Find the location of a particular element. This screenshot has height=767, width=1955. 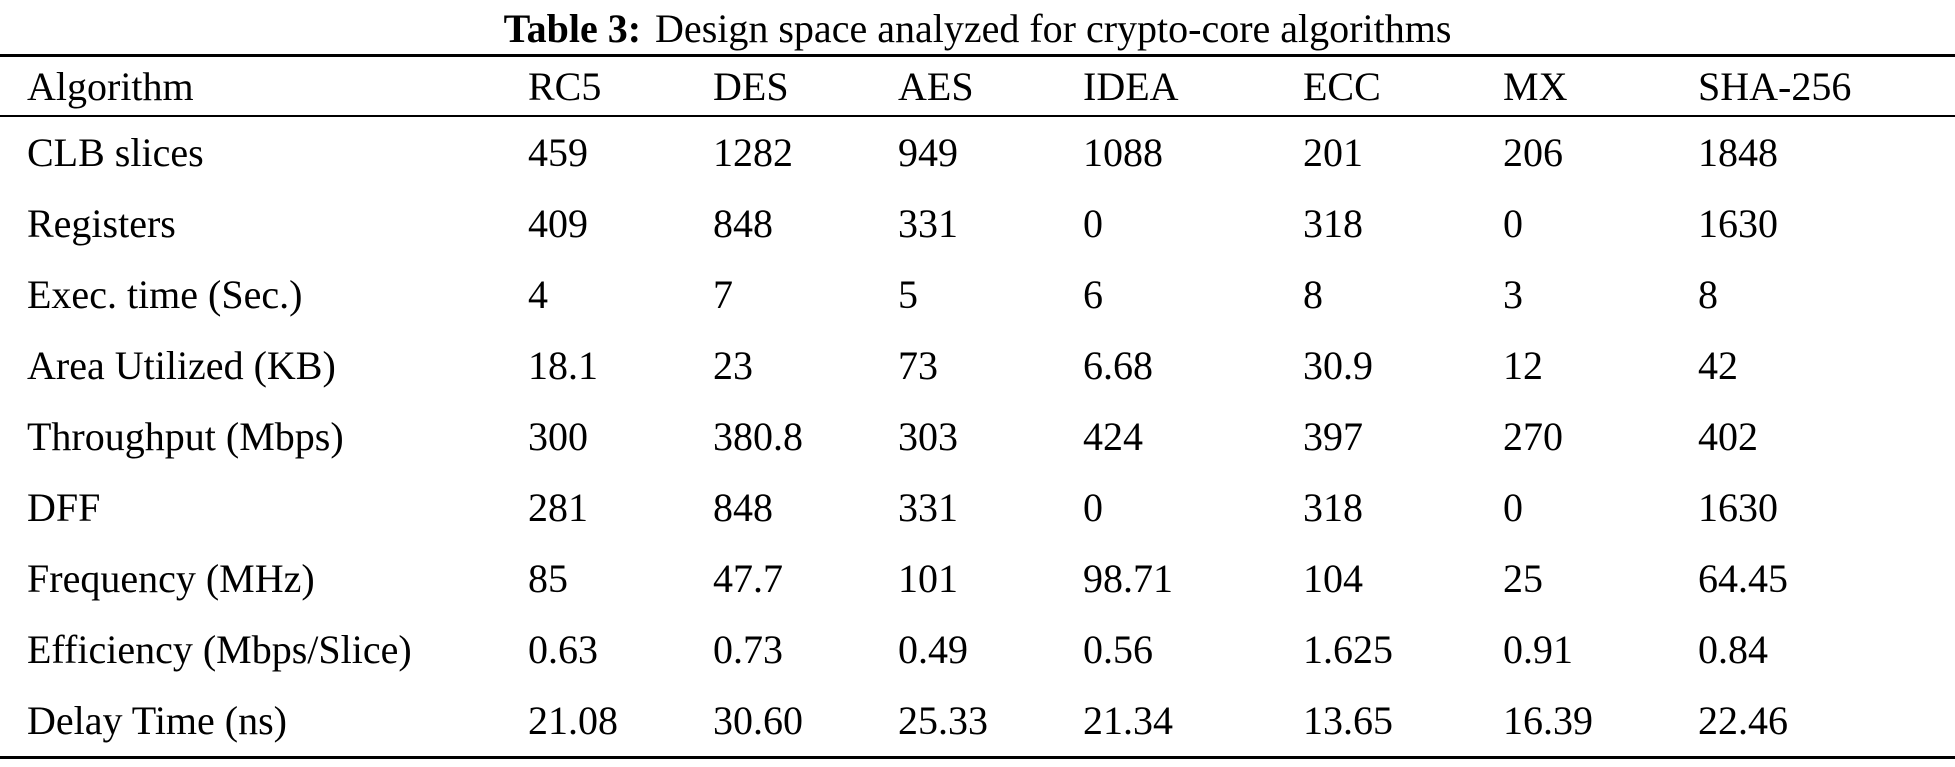

data-cell: 30.9 is located at coordinates (1338, 365).